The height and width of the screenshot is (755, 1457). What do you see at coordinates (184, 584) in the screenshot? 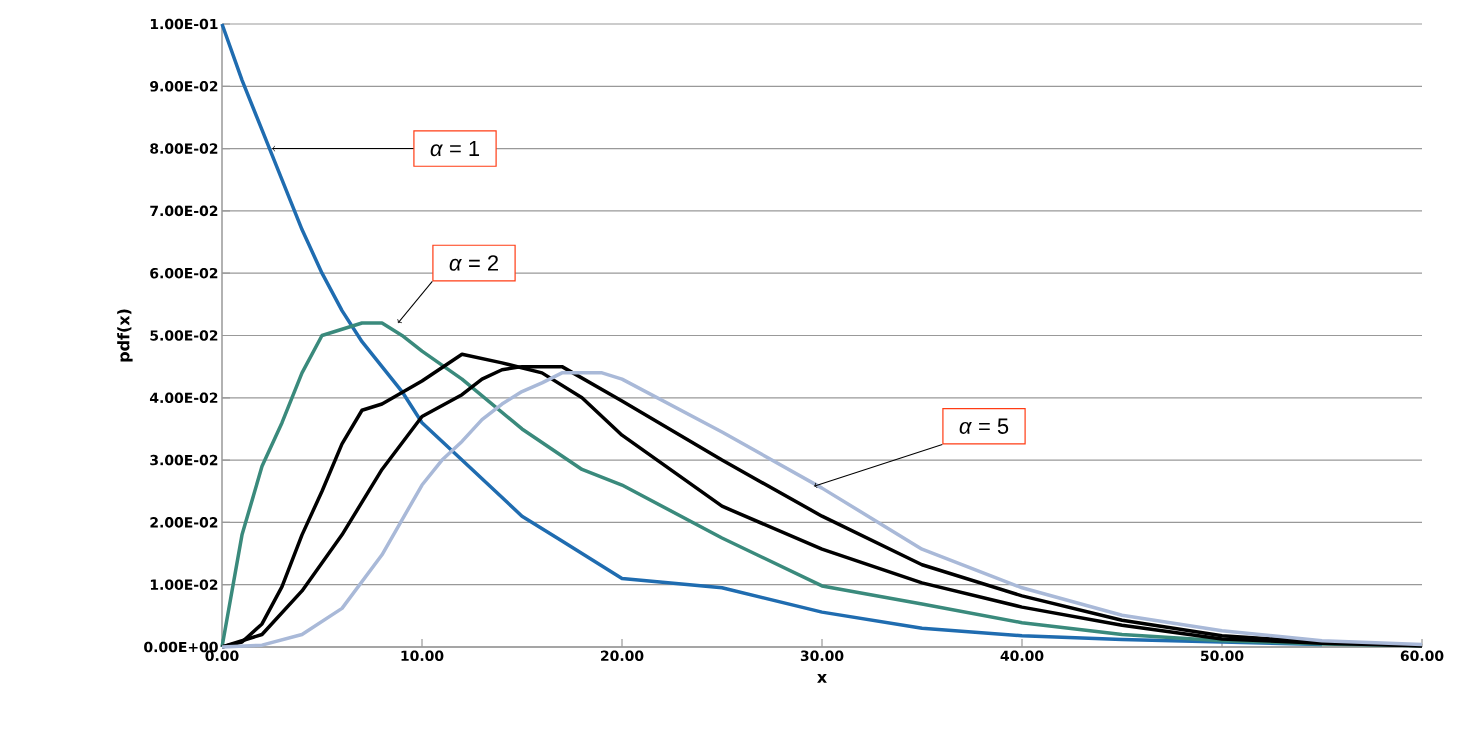
I see `y-tick-label: 1.00E-02` at bounding box center [184, 584].